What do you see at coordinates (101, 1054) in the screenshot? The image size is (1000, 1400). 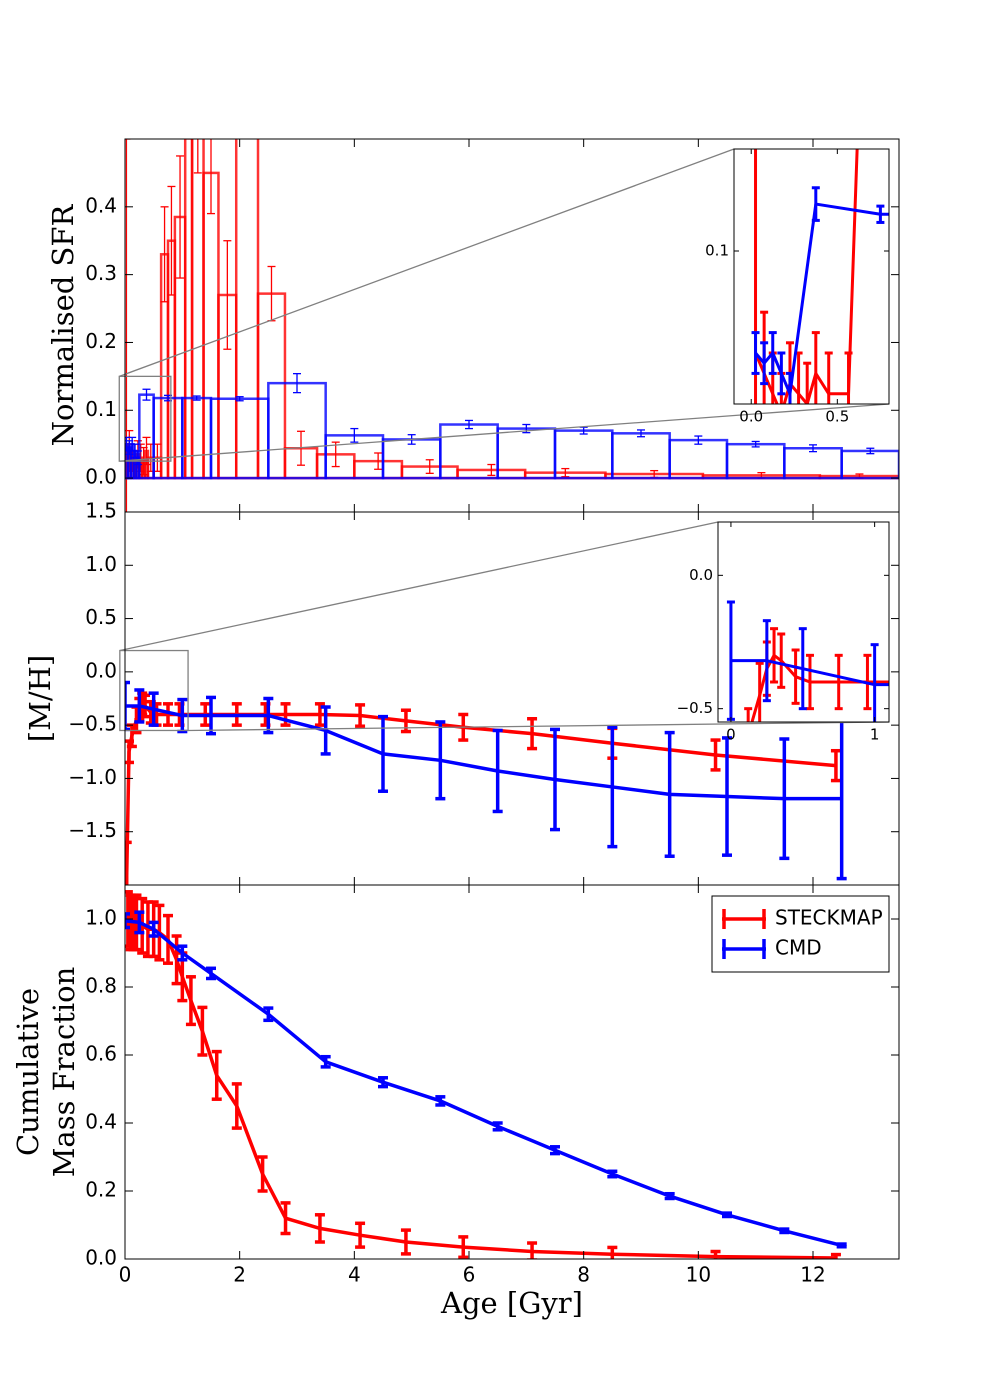 I see `y-tick-label: 0.6` at bounding box center [101, 1054].